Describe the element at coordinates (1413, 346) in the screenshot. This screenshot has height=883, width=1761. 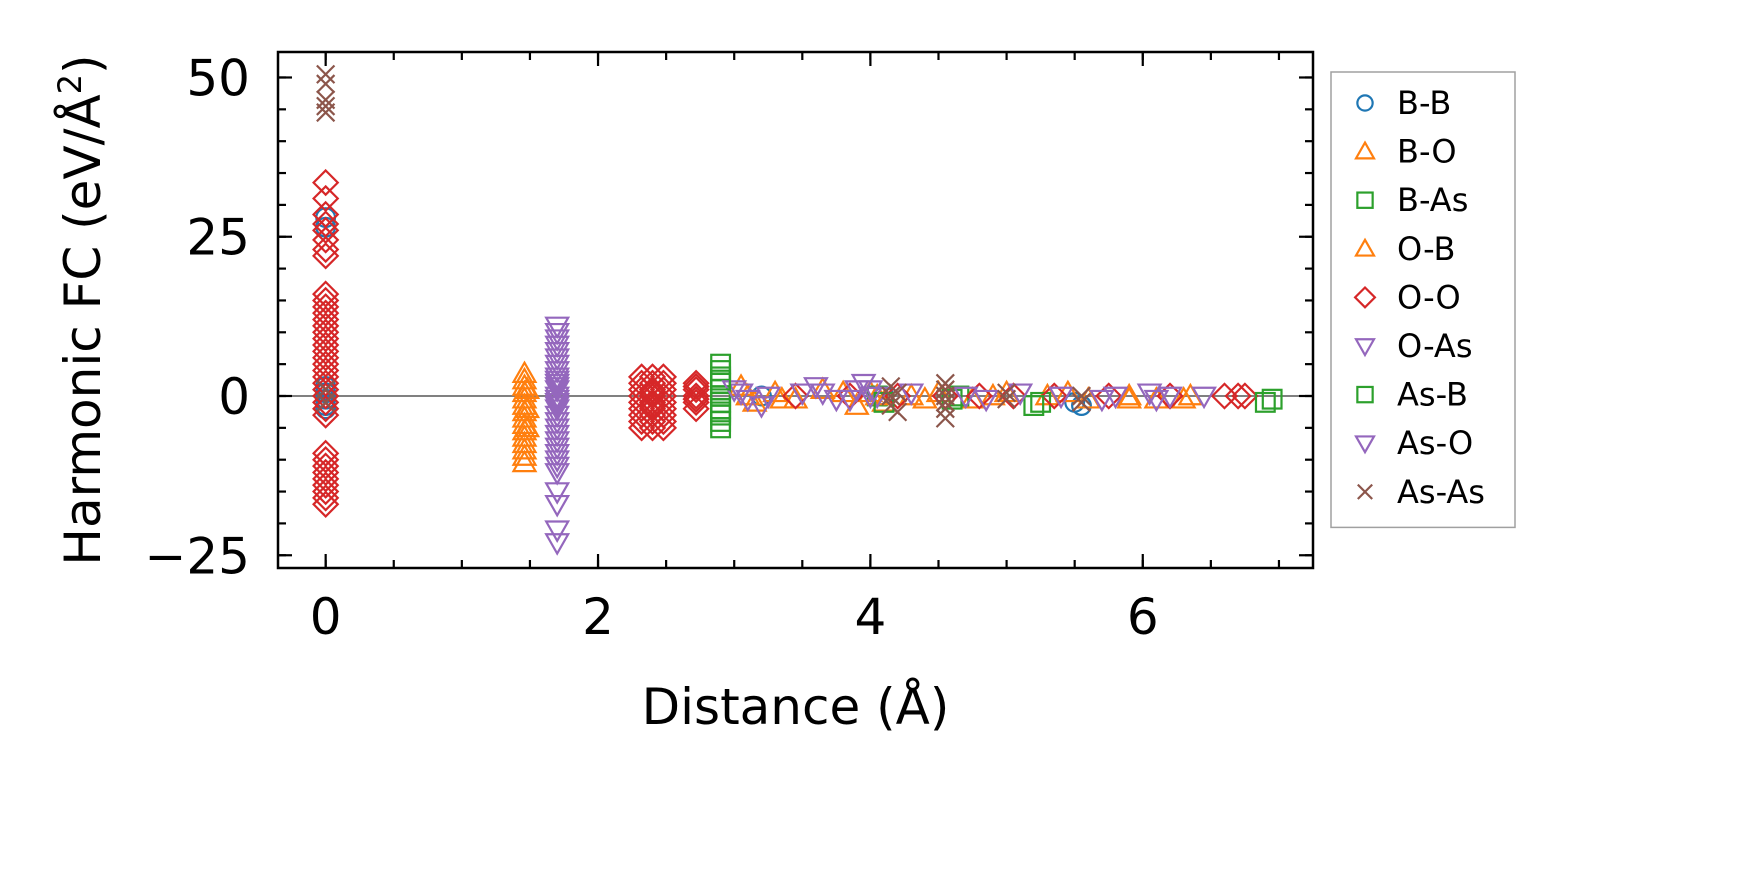
I see `legend-item-o-as: O-As` at that location.